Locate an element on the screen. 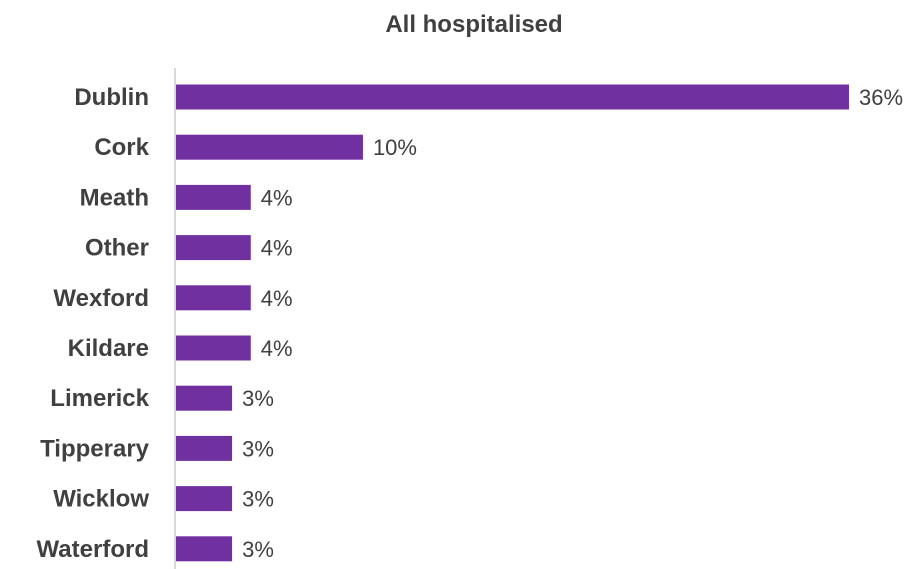 This screenshot has height=569, width=918. category-label: Meath is located at coordinates (114, 197).